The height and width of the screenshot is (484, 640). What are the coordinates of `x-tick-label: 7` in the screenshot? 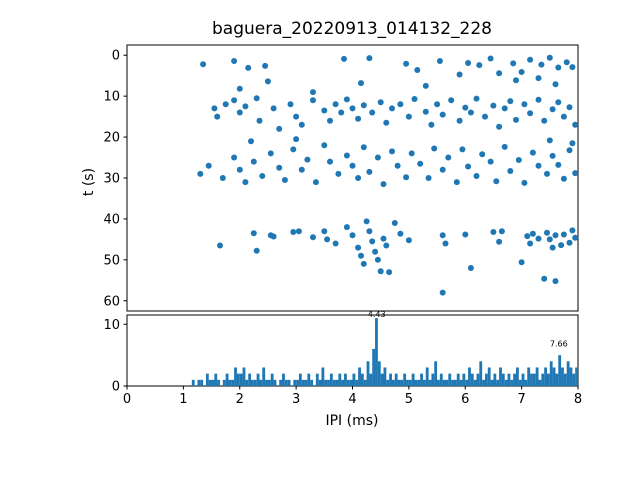 It's located at (521, 399).